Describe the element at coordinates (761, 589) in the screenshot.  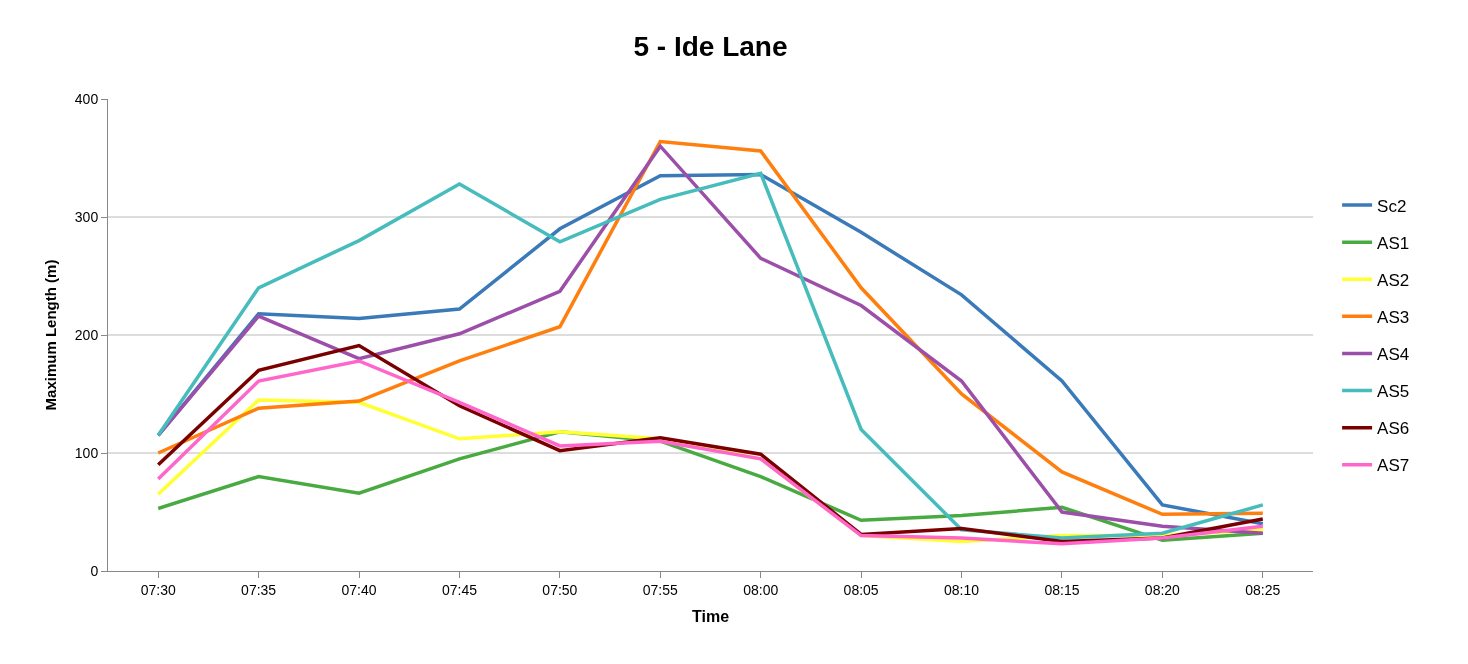
I see `x-tick-label: 08:00` at that location.